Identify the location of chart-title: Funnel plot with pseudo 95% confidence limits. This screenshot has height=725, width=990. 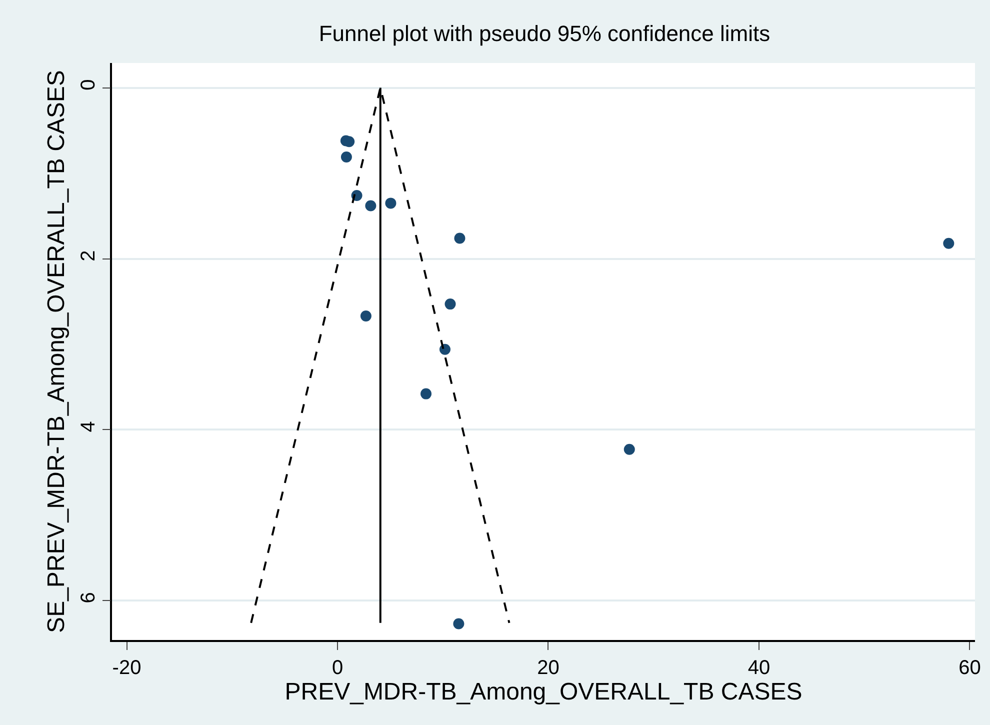
(544, 33).